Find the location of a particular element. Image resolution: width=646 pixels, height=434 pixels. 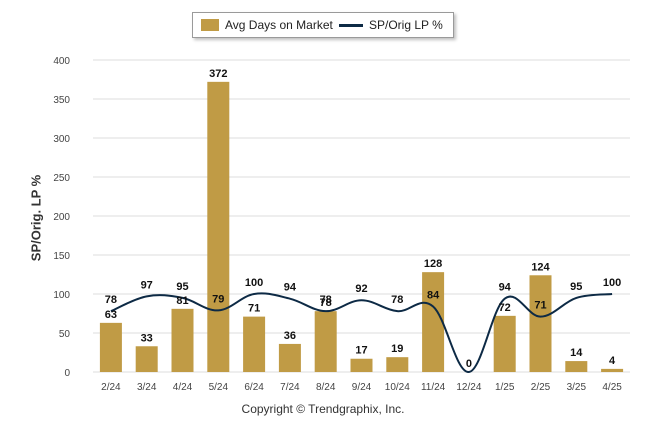

x-tick-label: 6/24 is located at coordinates (254, 387).